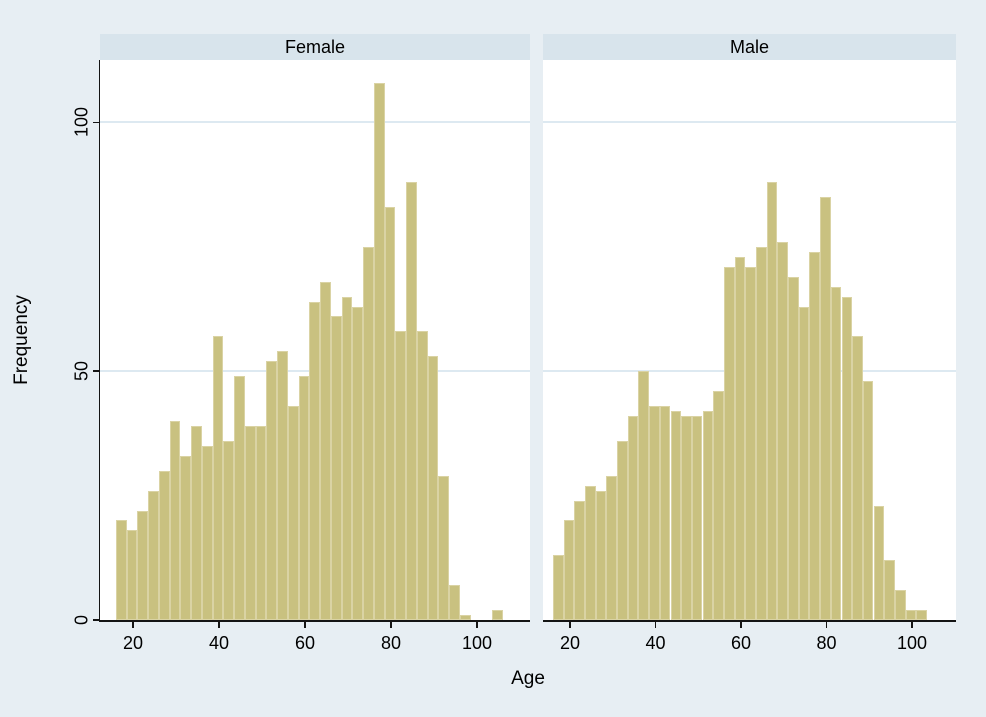 Image resolution: width=986 pixels, height=717 pixels. Describe the element at coordinates (81, 122) in the screenshot. I see `y-tick-label: 100` at that location.